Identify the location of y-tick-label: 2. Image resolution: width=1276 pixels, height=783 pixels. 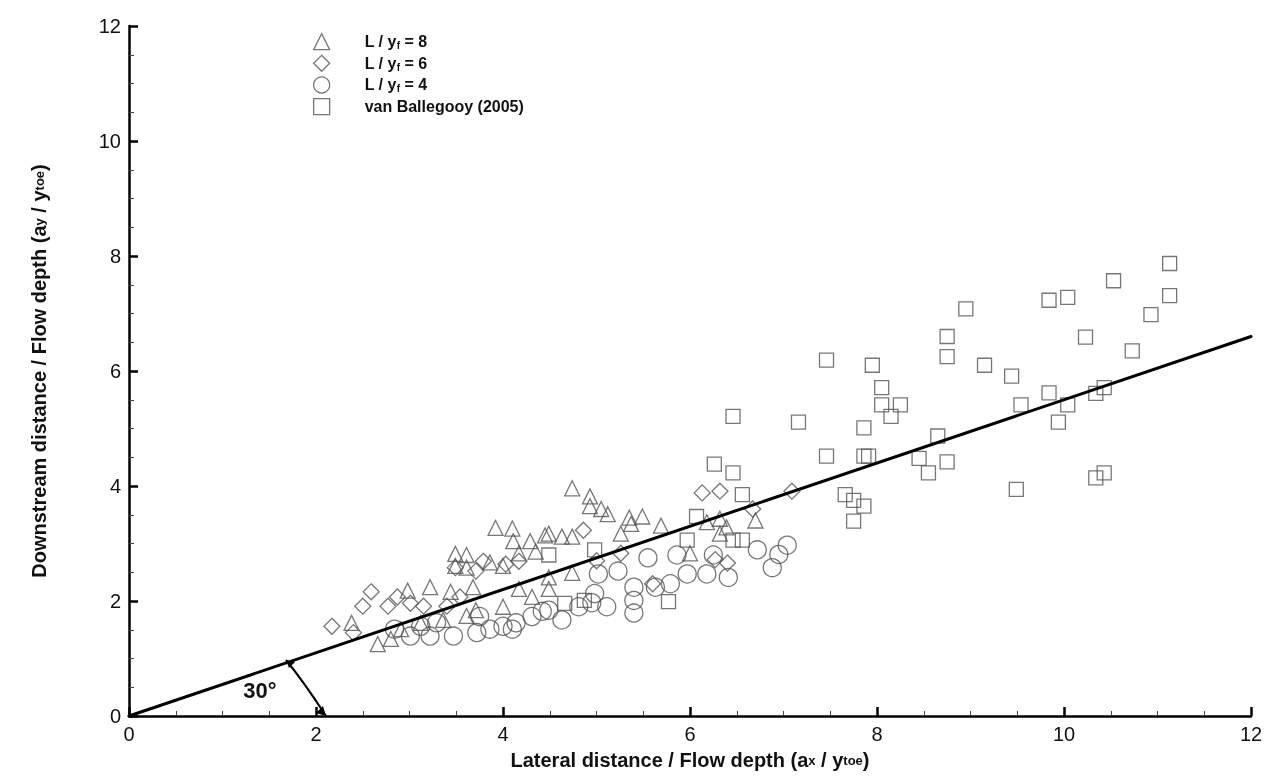
(115, 601).